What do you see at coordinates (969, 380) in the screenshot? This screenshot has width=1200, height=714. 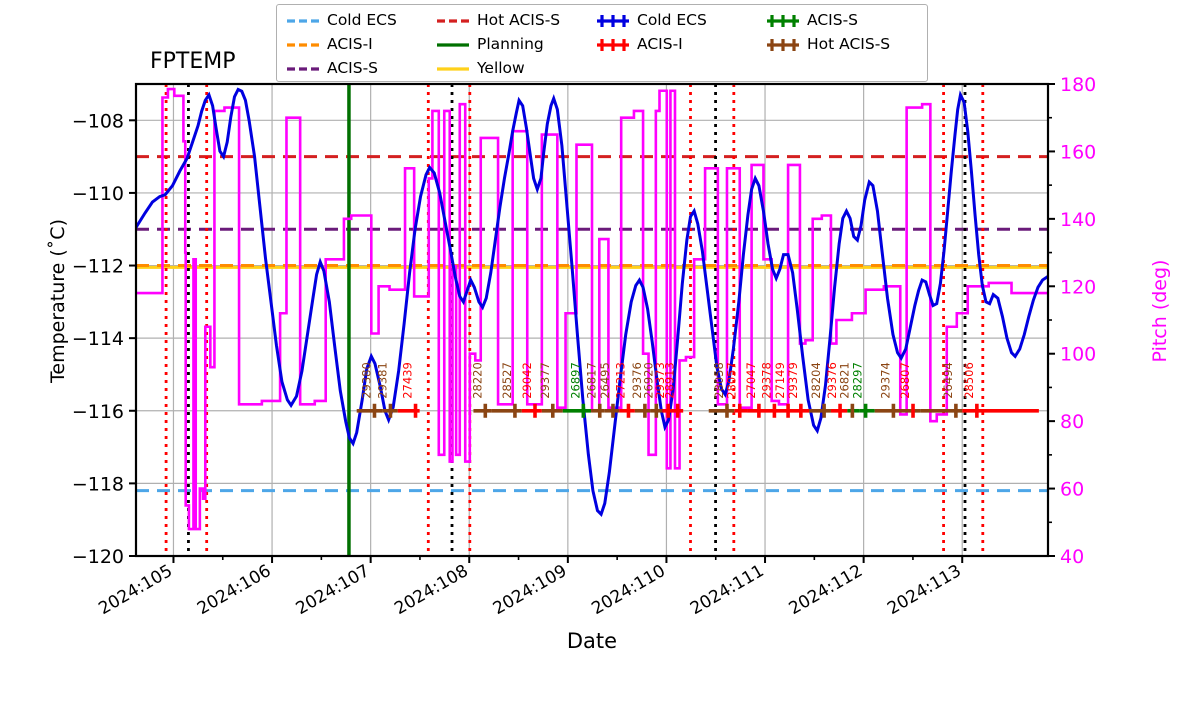 I see `obsid-label-28506: 28506` at bounding box center [969, 380].